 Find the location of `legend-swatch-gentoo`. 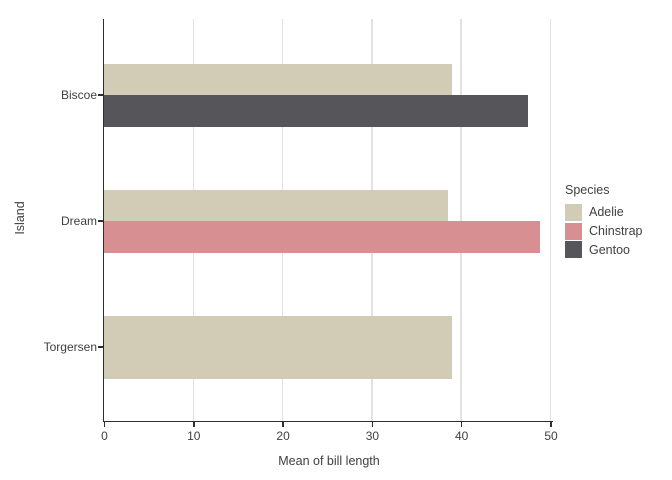

legend-swatch-gentoo is located at coordinates (573, 250).